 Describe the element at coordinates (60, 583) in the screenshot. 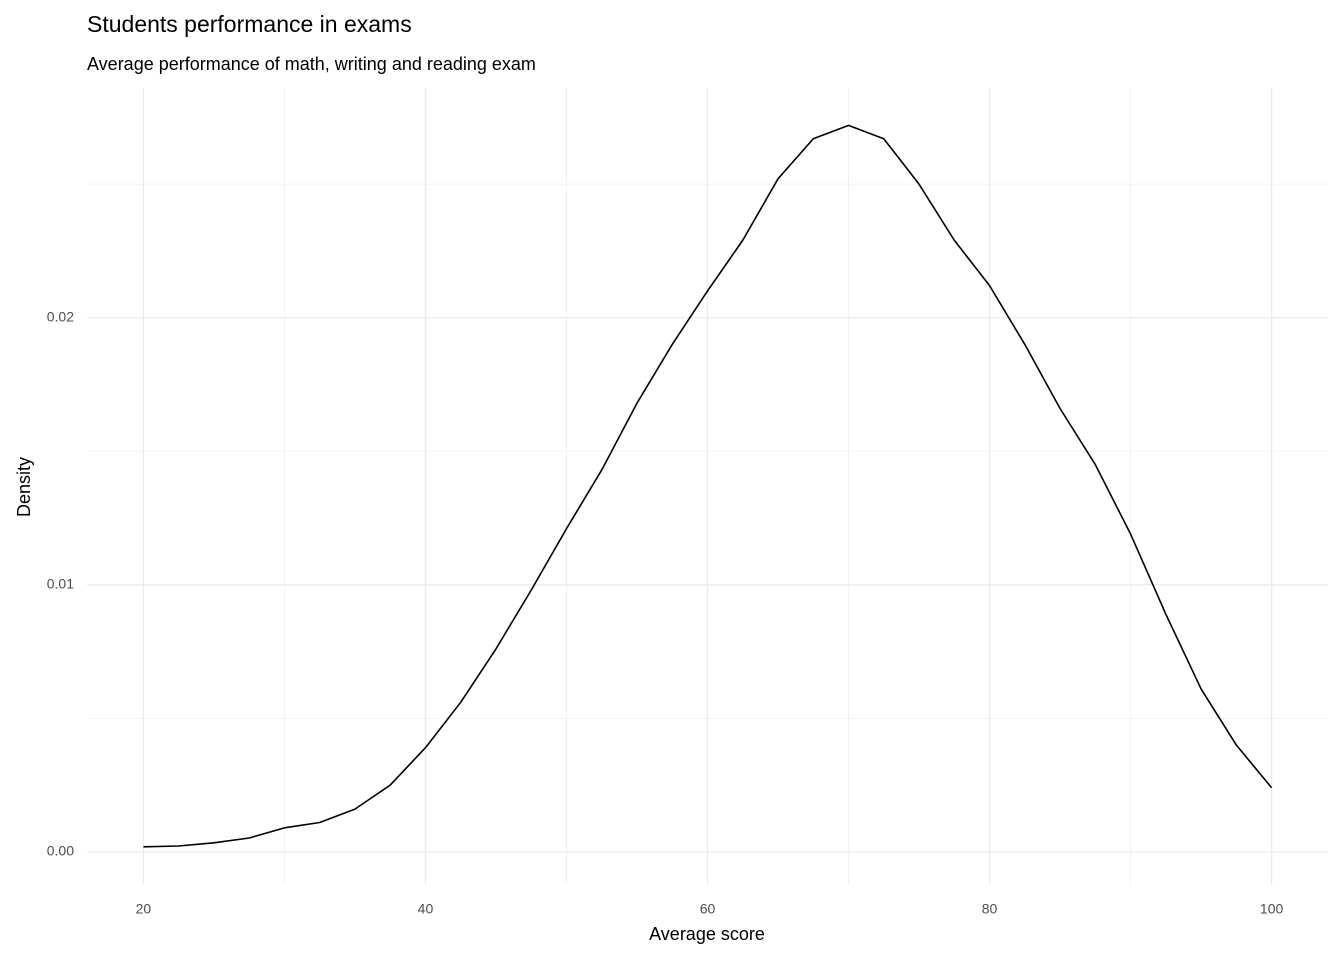

I see `y-tick-label: 0.01` at that location.